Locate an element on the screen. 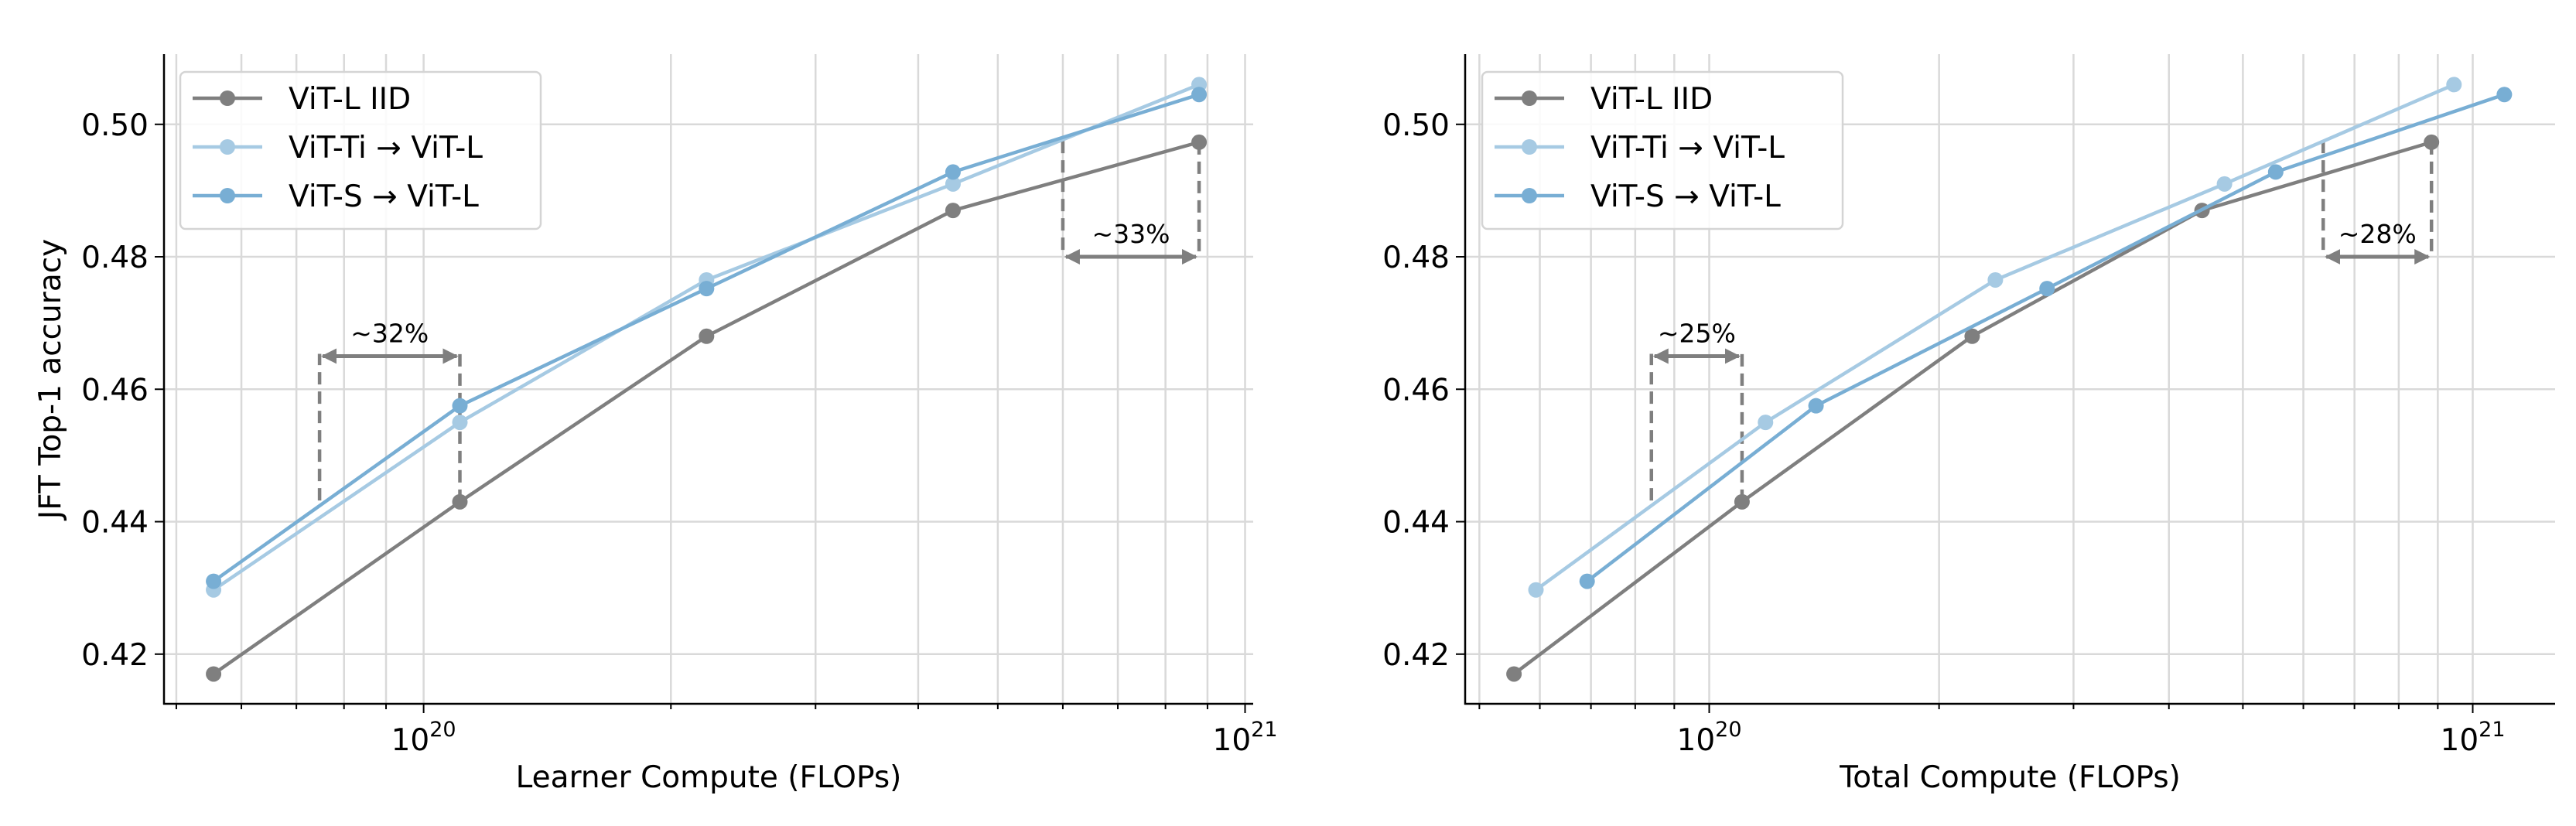  annotation: ~33% is located at coordinates (1131, 203).